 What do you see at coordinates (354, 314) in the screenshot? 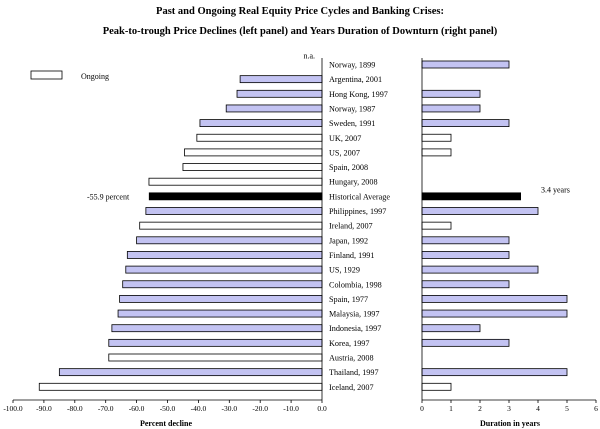
I see `category-label: Malaysia, 1997` at bounding box center [354, 314].